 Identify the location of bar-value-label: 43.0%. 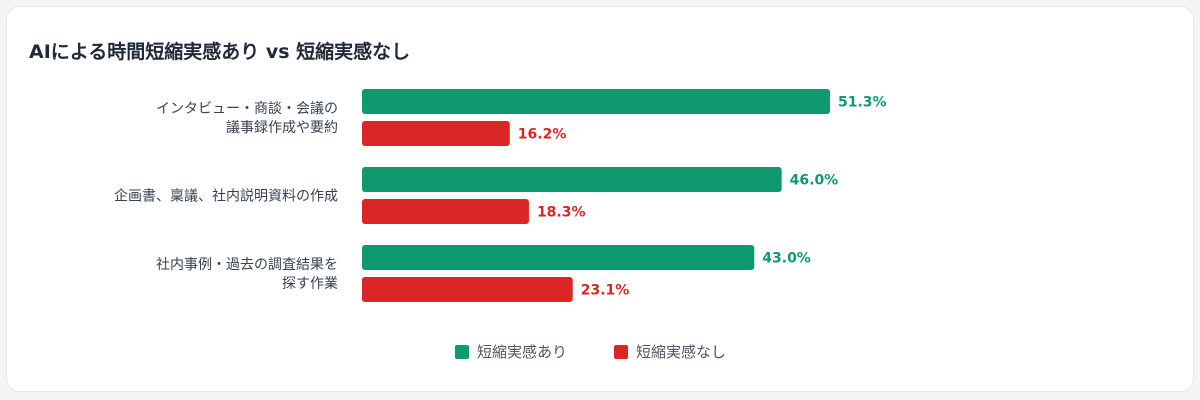
(786, 259).